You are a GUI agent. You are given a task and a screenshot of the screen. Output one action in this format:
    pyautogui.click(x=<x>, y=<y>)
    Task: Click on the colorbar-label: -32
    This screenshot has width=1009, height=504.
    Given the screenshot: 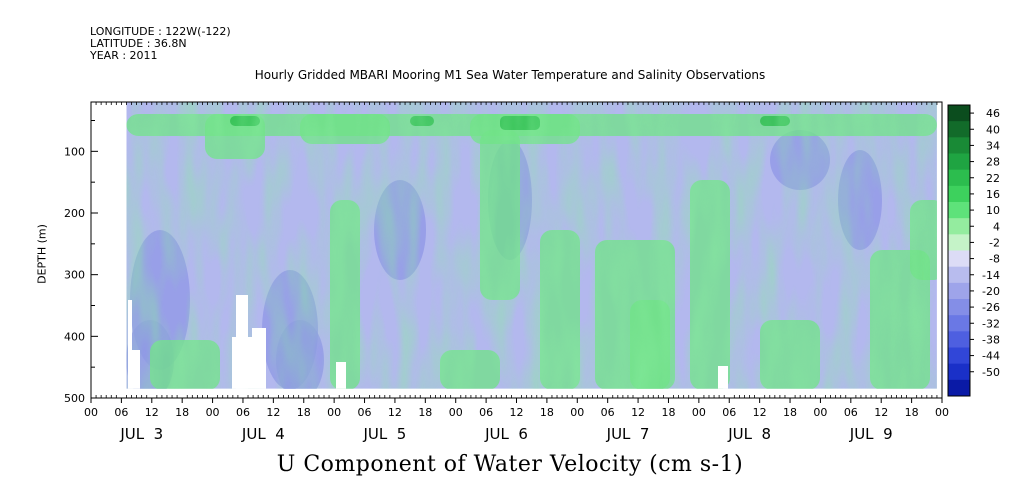 What is the action you would take?
    pyautogui.click(x=991, y=323)
    